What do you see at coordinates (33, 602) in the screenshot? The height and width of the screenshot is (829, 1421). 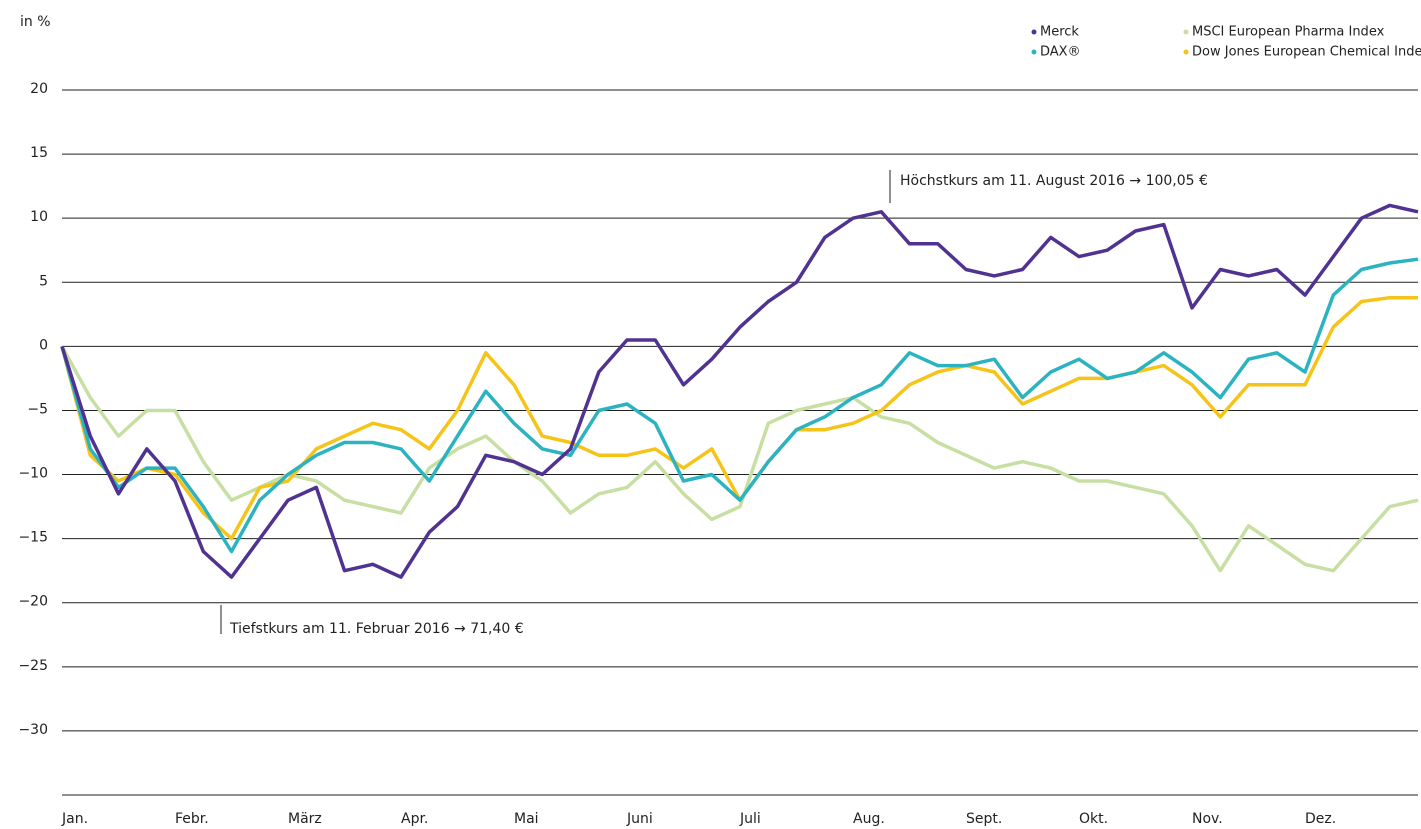 I see `y-tick-label: −20` at bounding box center [33, 602].